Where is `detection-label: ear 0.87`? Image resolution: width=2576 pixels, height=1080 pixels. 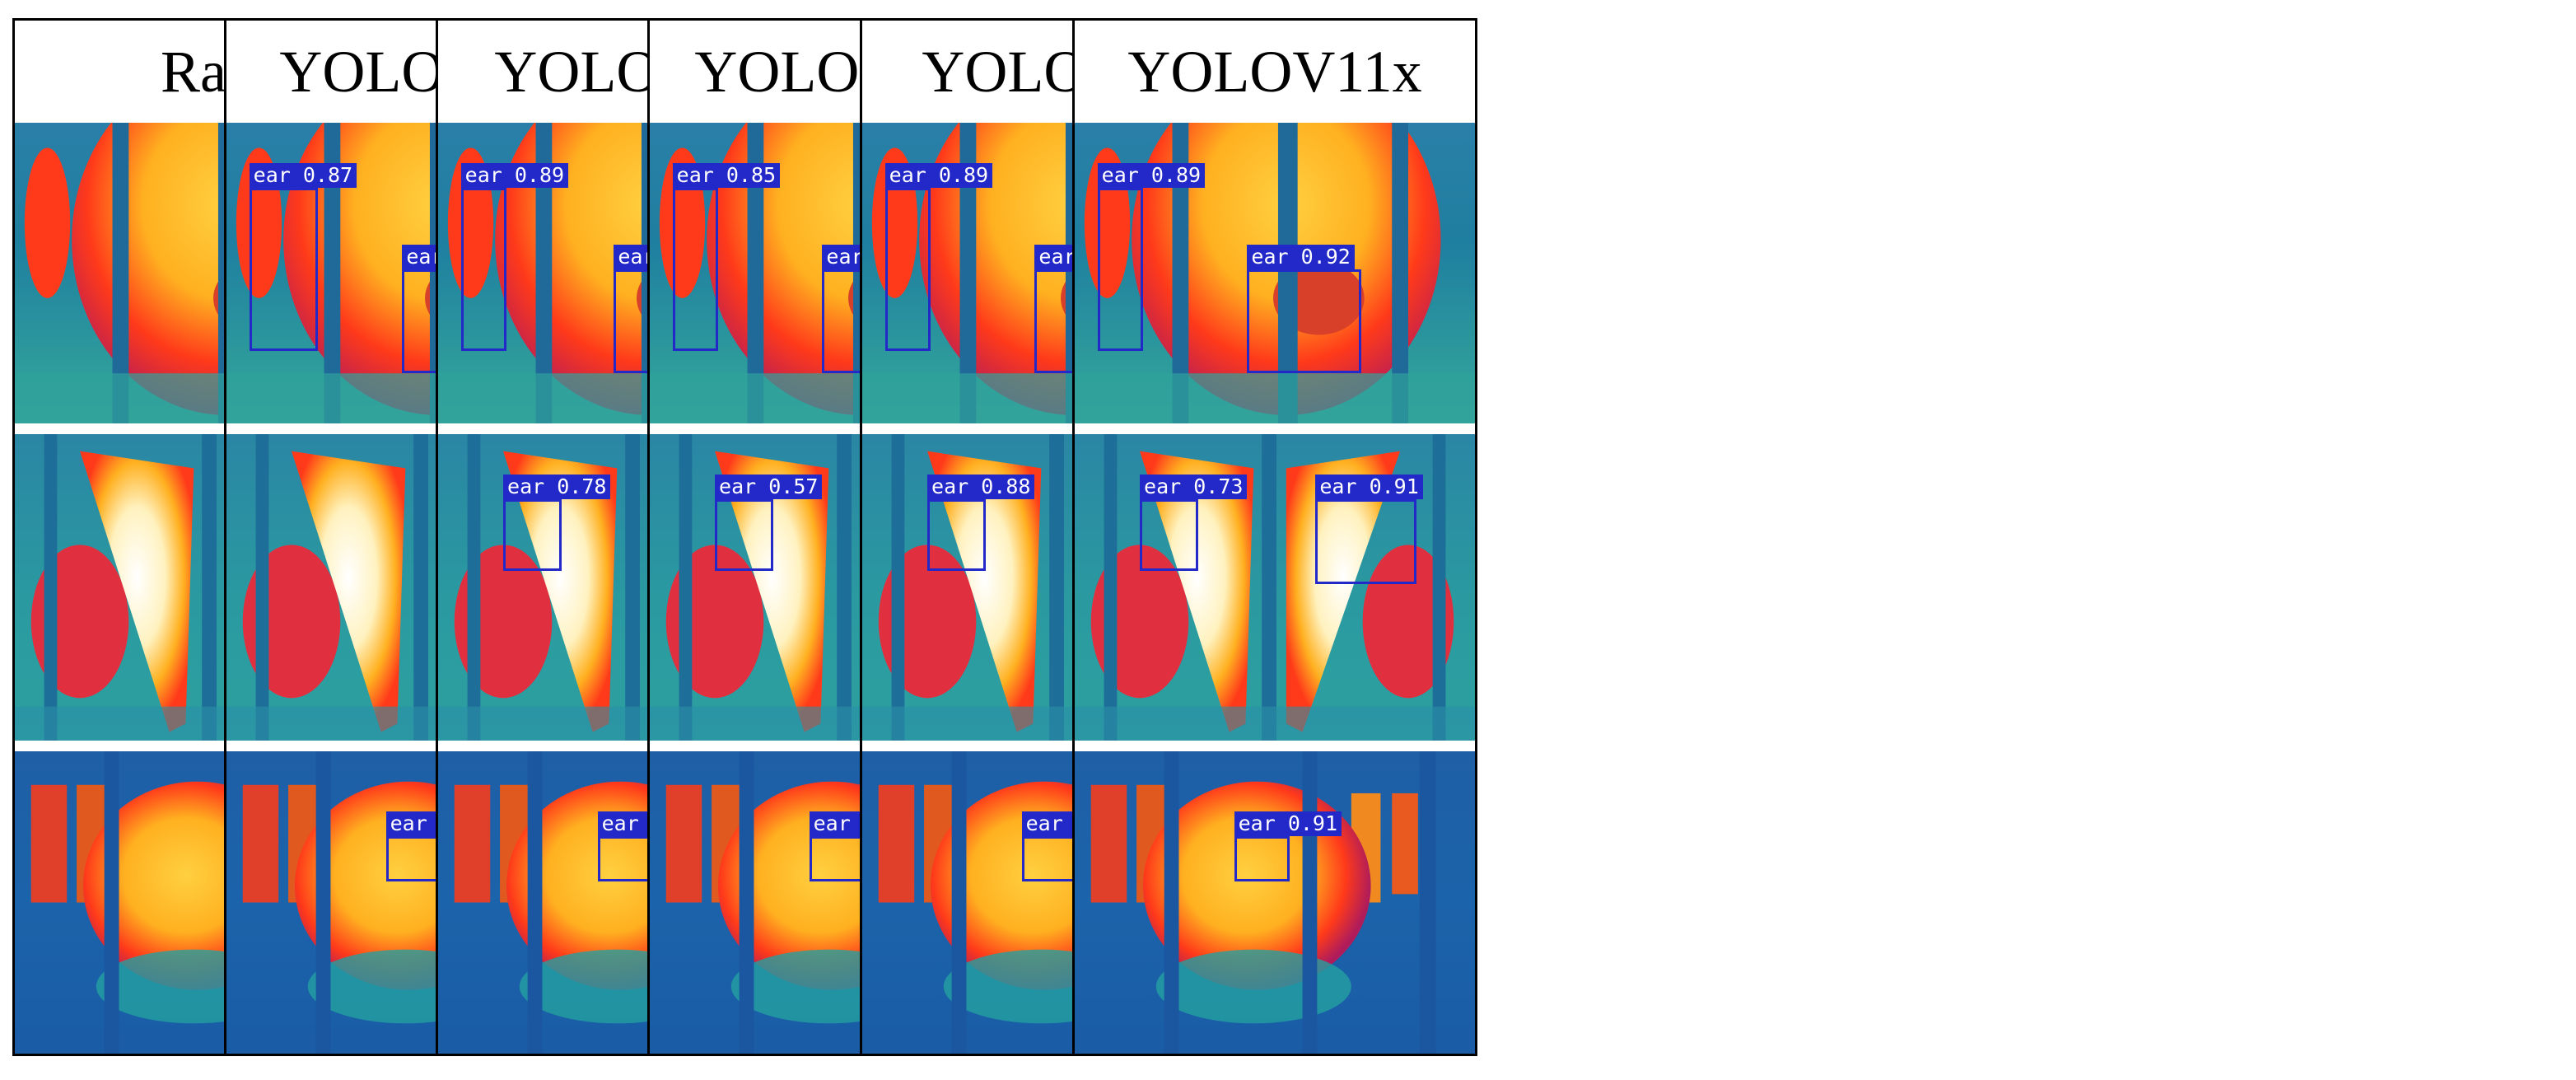
detection-label: ear 0.87 is located at coordinates (303, 176).